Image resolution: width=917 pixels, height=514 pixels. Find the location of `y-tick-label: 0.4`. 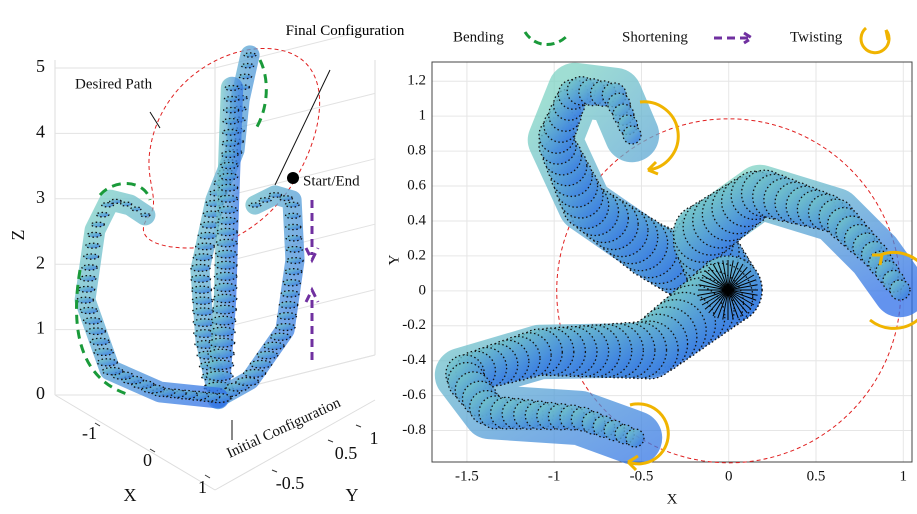

y-tick-label: 0.4 is located at coordinates (416, 220).